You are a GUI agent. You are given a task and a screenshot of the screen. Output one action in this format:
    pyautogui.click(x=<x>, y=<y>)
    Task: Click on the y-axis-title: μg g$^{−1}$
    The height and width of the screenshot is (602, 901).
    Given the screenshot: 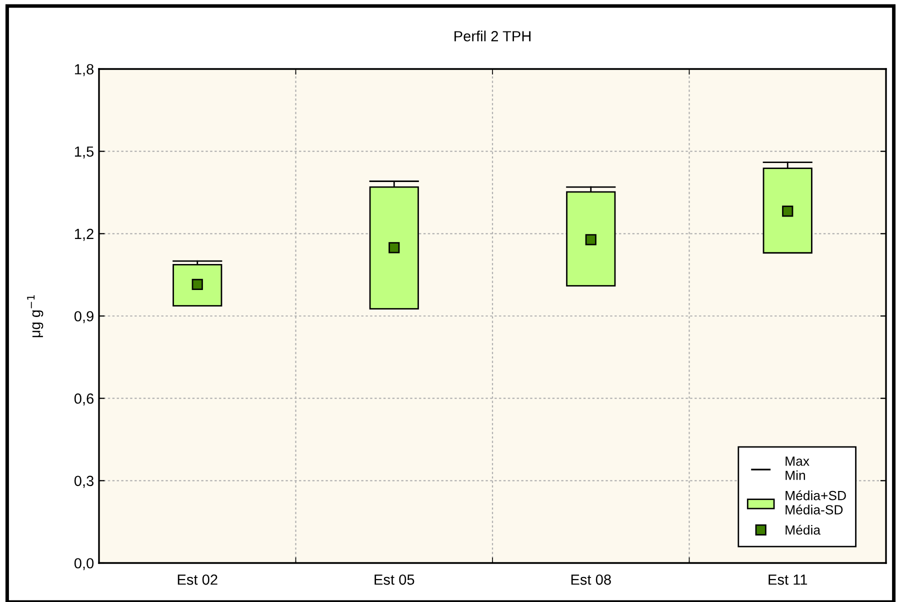 What is the action you would take?
    pyautogui.click(x=35, y=316)
    